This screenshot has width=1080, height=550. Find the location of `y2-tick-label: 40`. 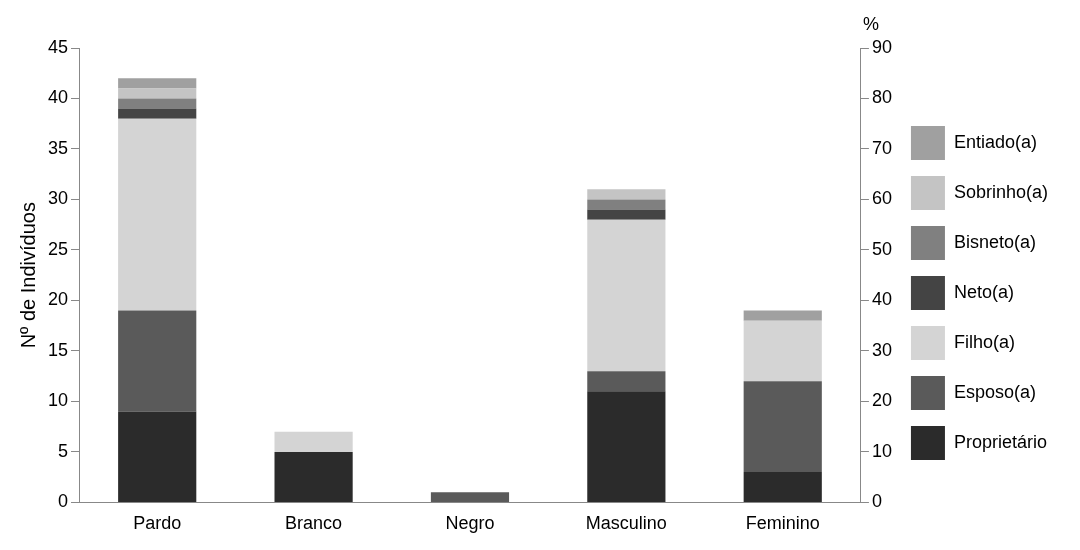

y2-tick-label: 40 is located at coordinates (881, 299).